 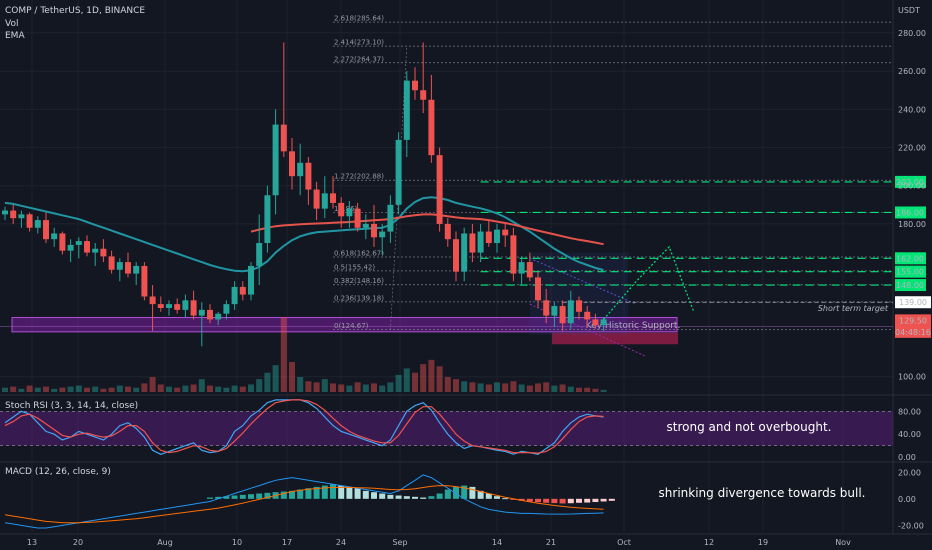 I want to click on macd-tick-label: -20.00, so click(x=911, y=525).